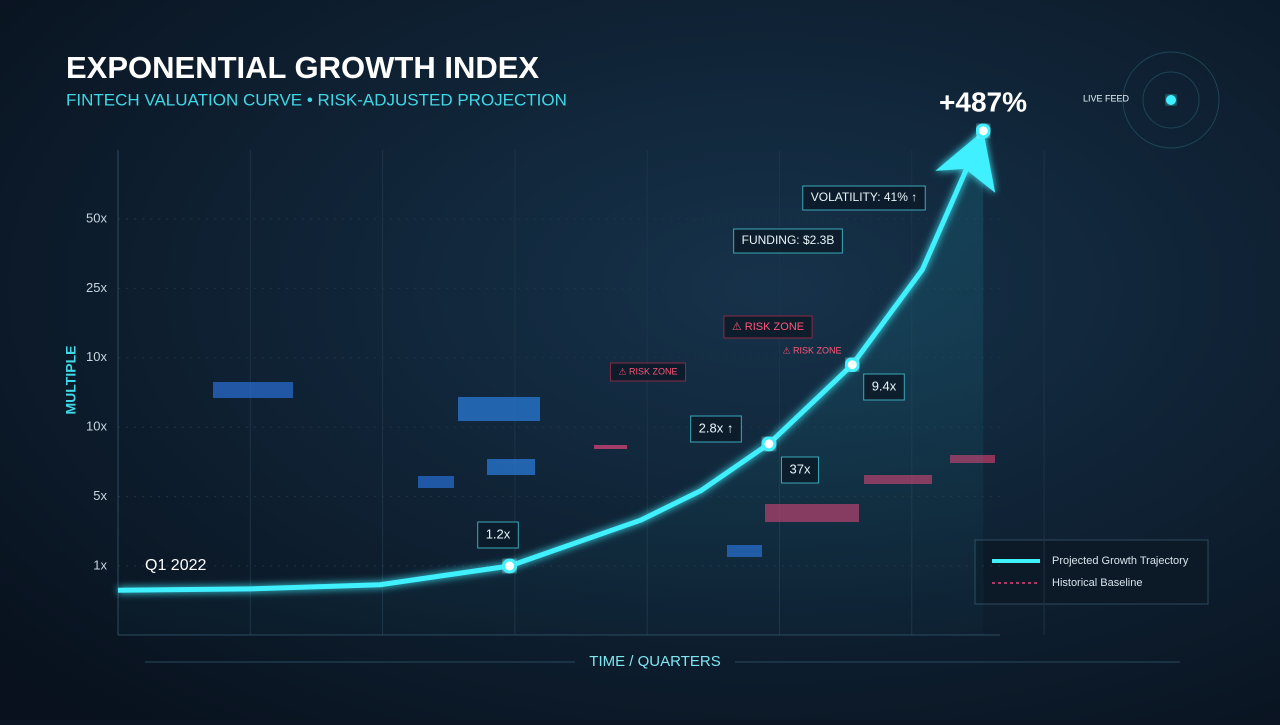  Describe the element at coordinates (1097, 583) in the screenshot. I see `legend-label: Historical Baseline` at that location.